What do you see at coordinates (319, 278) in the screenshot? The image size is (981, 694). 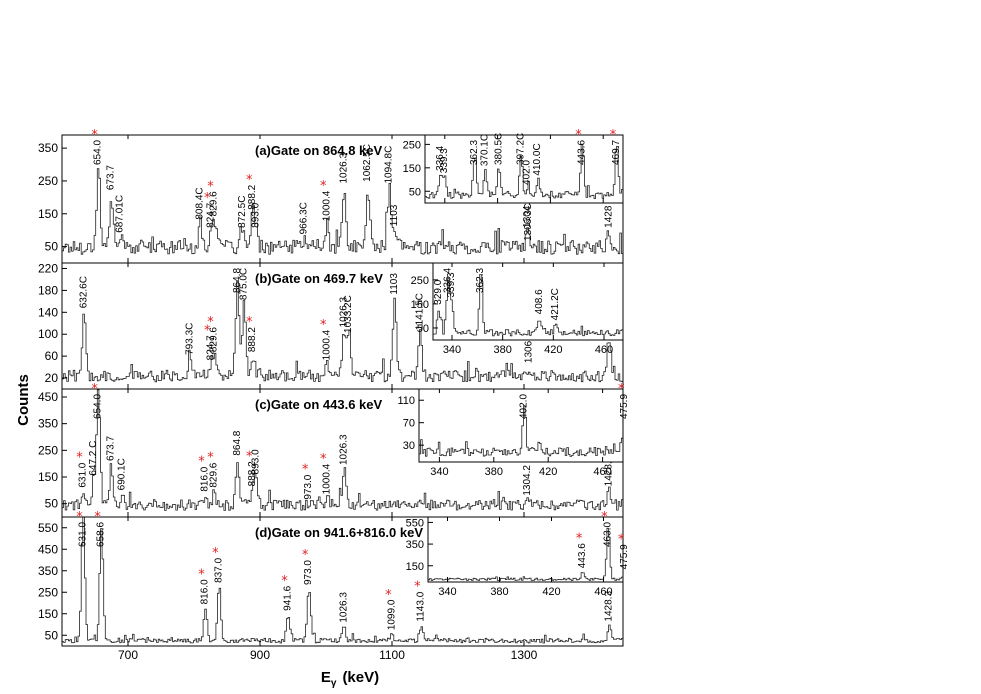 I see `panel-b-title: (b)Gate on 469.7 keV` at bounding box center [319, 278].